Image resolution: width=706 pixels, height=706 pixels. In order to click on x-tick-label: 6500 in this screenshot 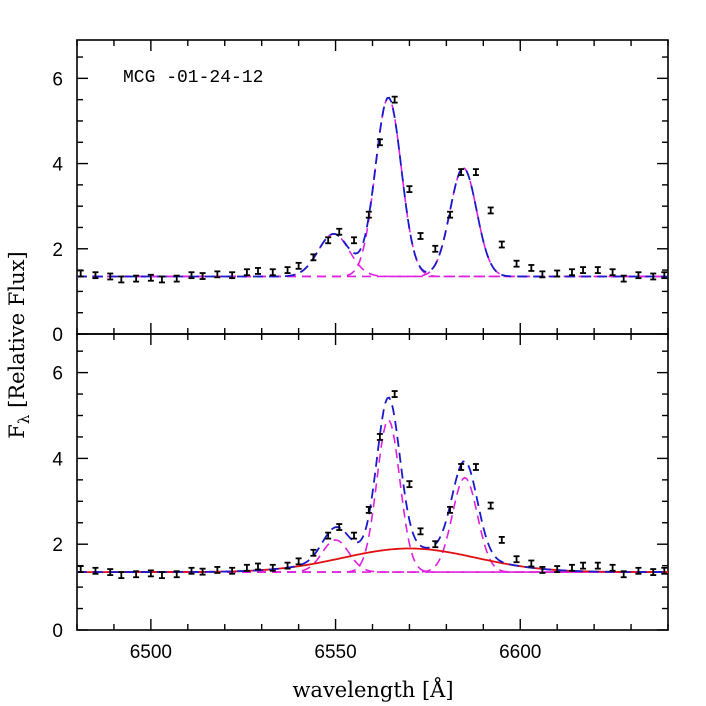, I will do `click(151, 652)`.